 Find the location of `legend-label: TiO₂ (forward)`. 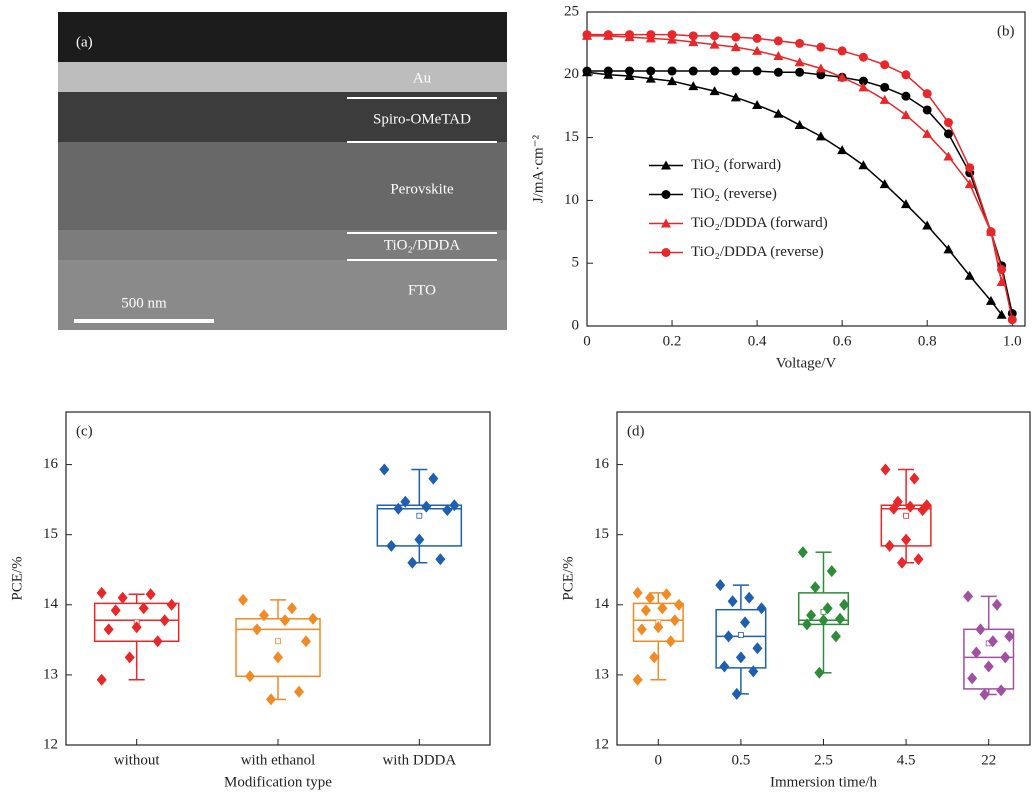

legend-label: TiO₂ (forward) is located at coordinates (736, 165).